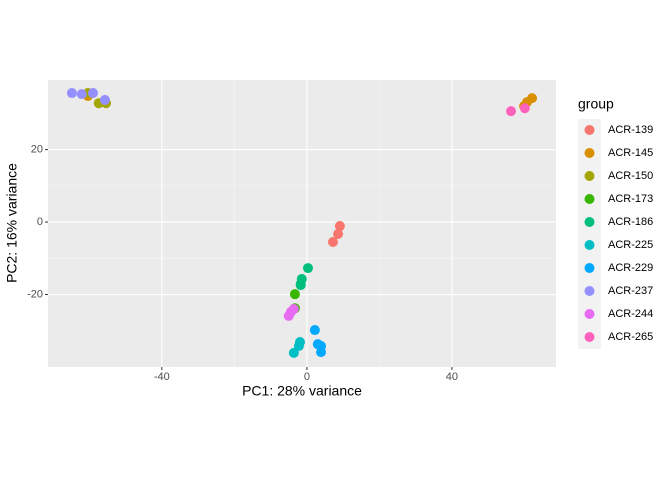 The image size is (672, 480). I want to click on y-tick-label: 20, so click(37, 149).